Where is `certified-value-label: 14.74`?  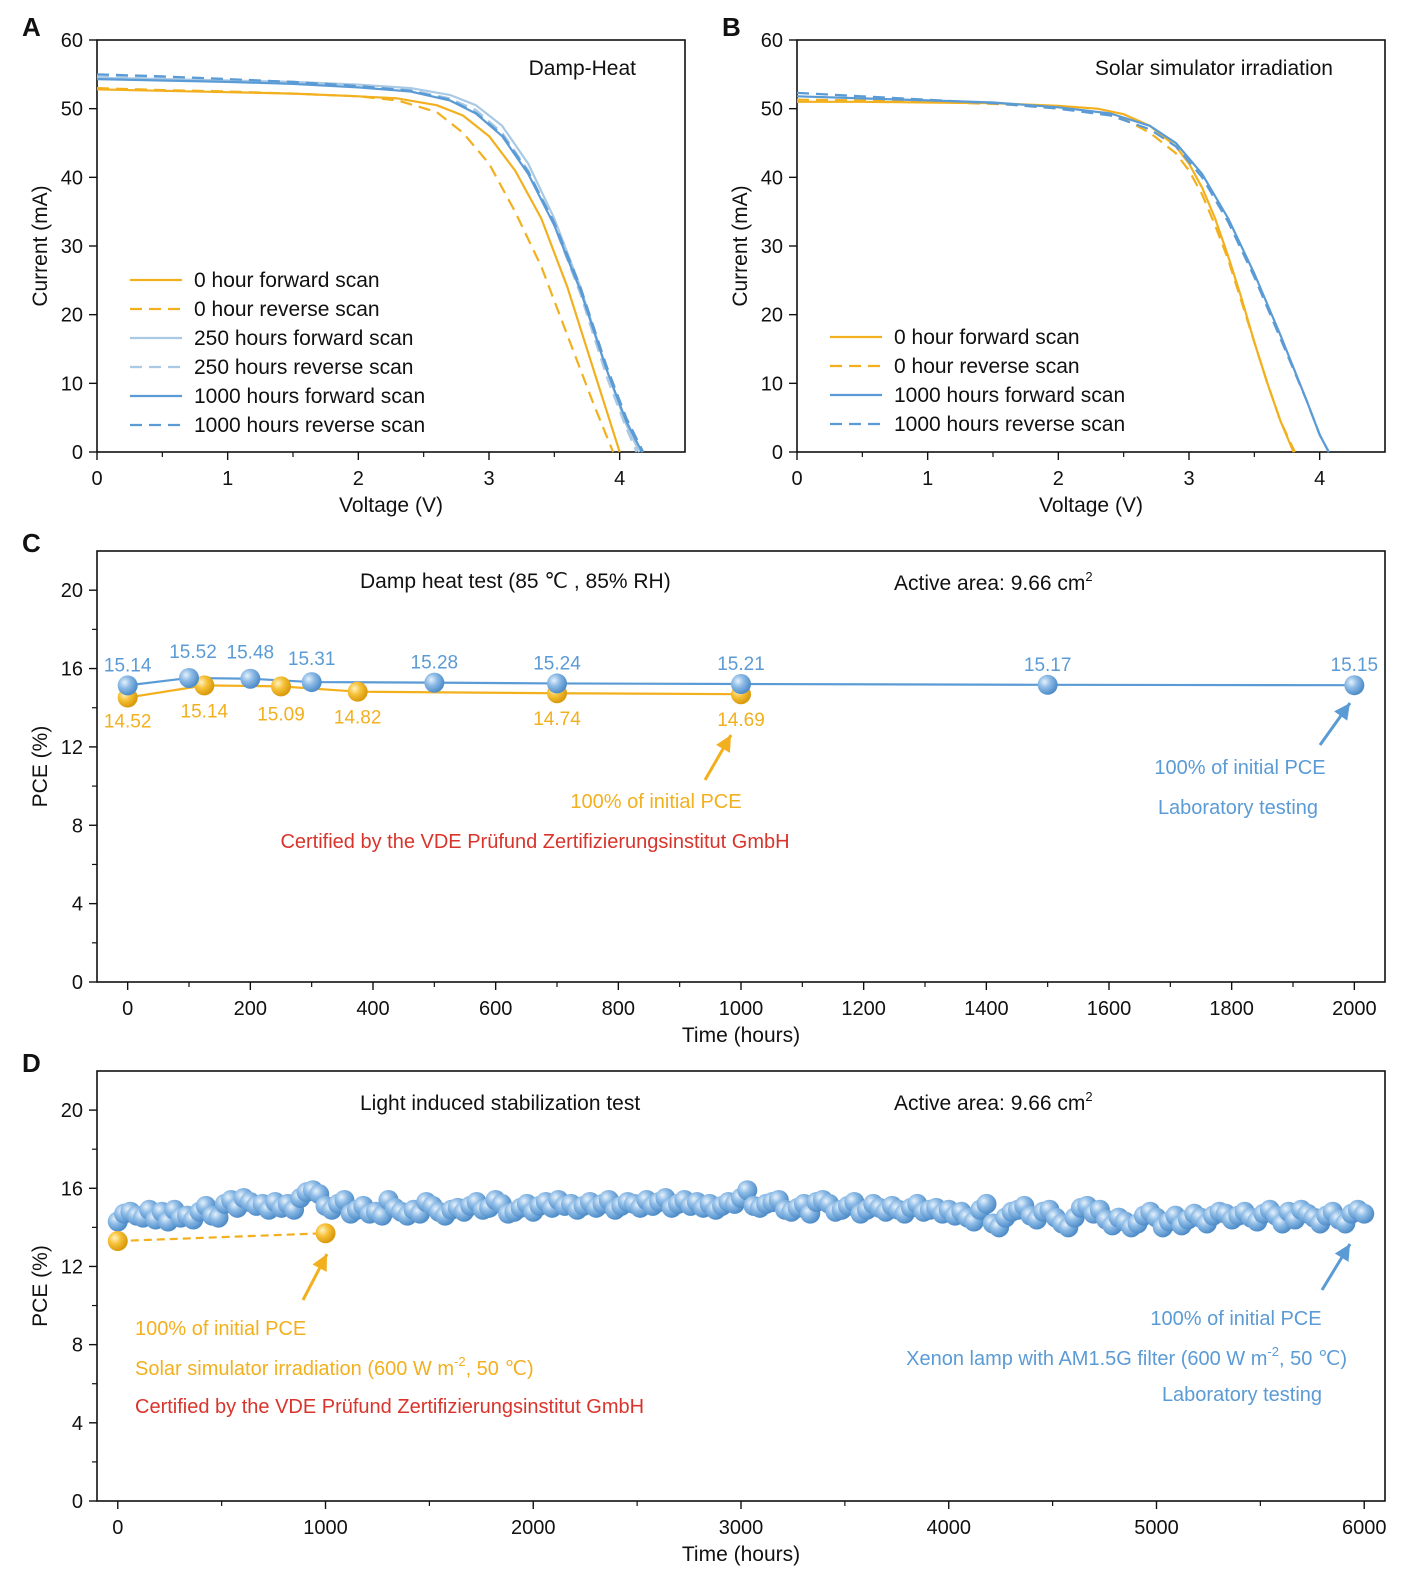
certified-value-label: 14.74 is located at coordinates (557, 719).